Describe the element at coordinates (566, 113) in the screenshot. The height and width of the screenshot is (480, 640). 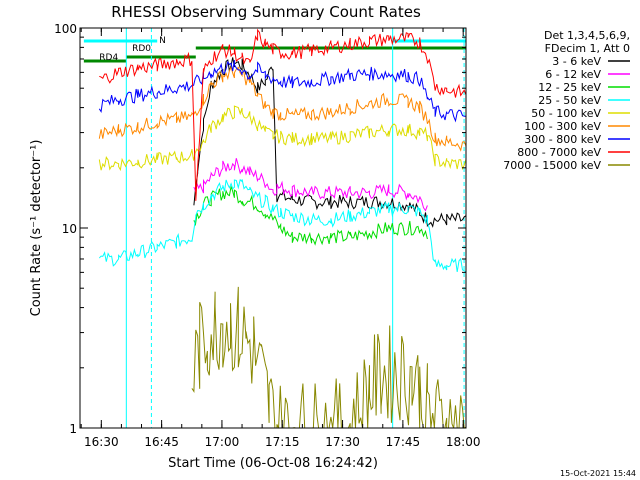
I see `legend-label: 50 - 100 keV` at that location.